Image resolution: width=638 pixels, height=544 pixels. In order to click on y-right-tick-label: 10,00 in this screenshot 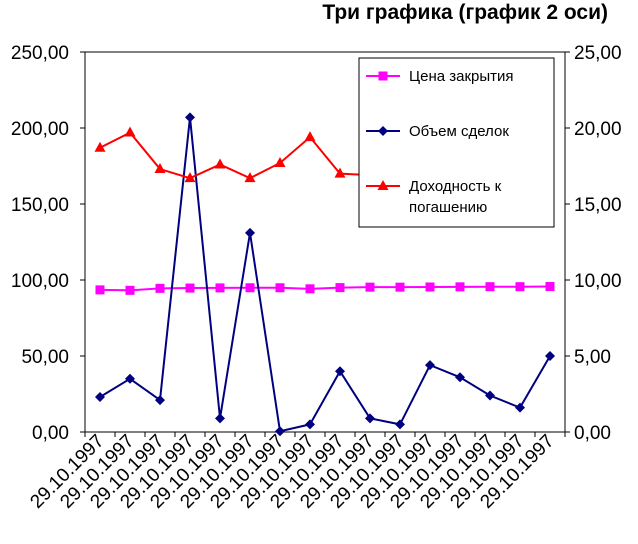, I will do `click(598, 281)`.